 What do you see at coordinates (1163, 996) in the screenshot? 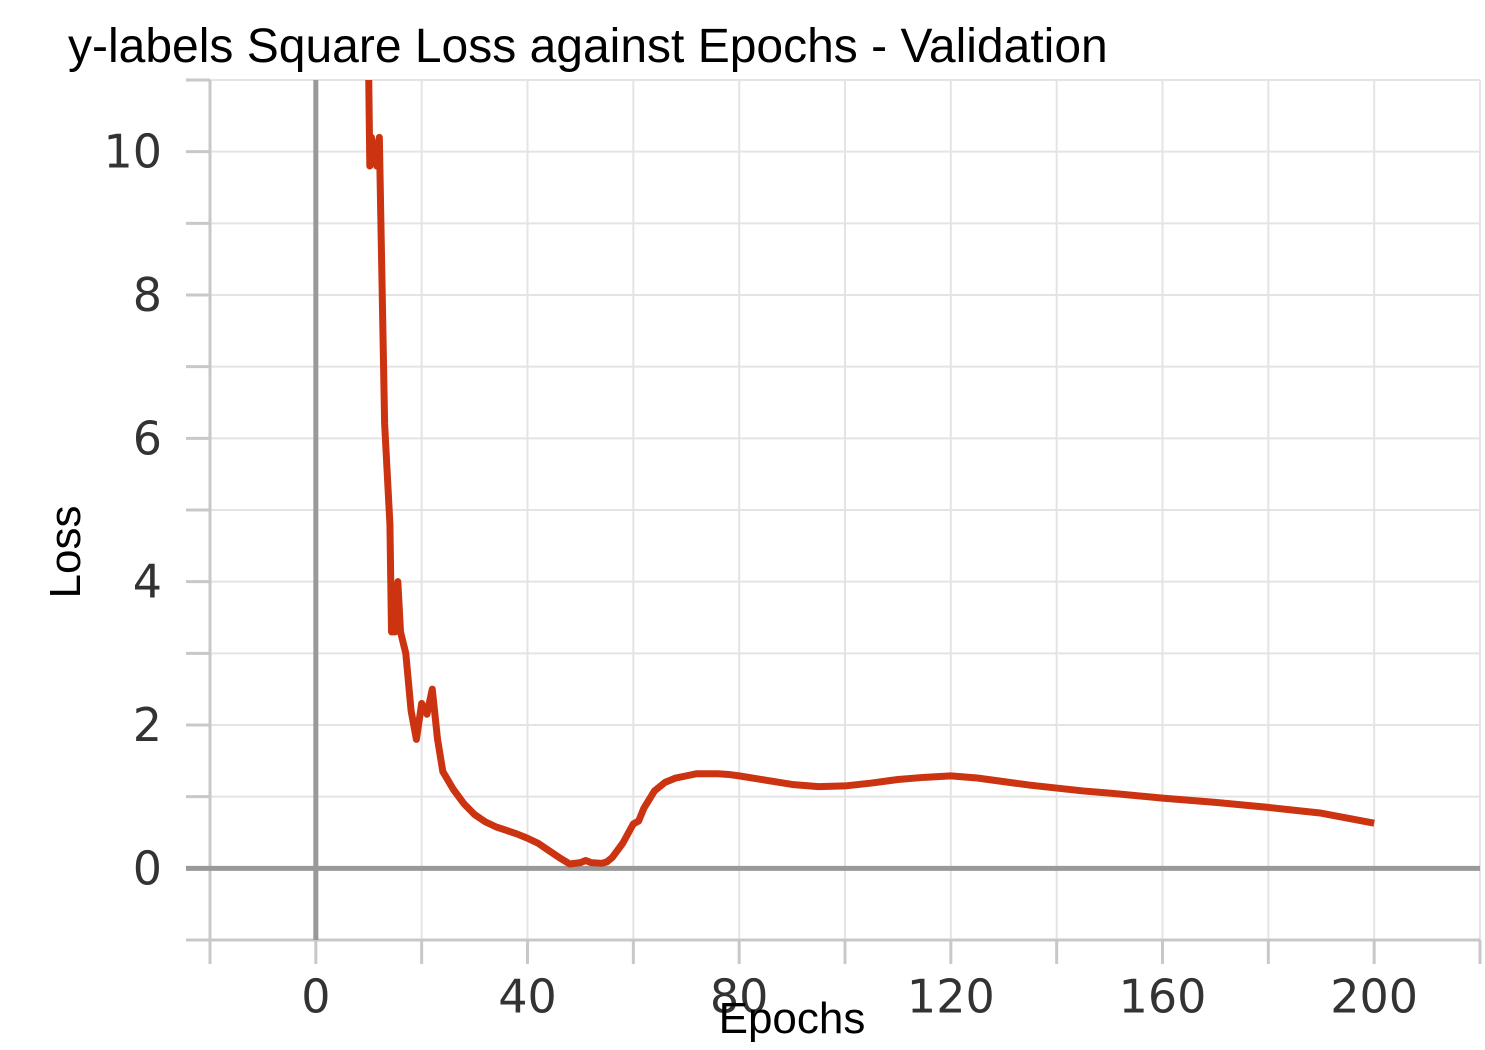
I see `x-tick-label: 160` at bounding box center [1163, 996].